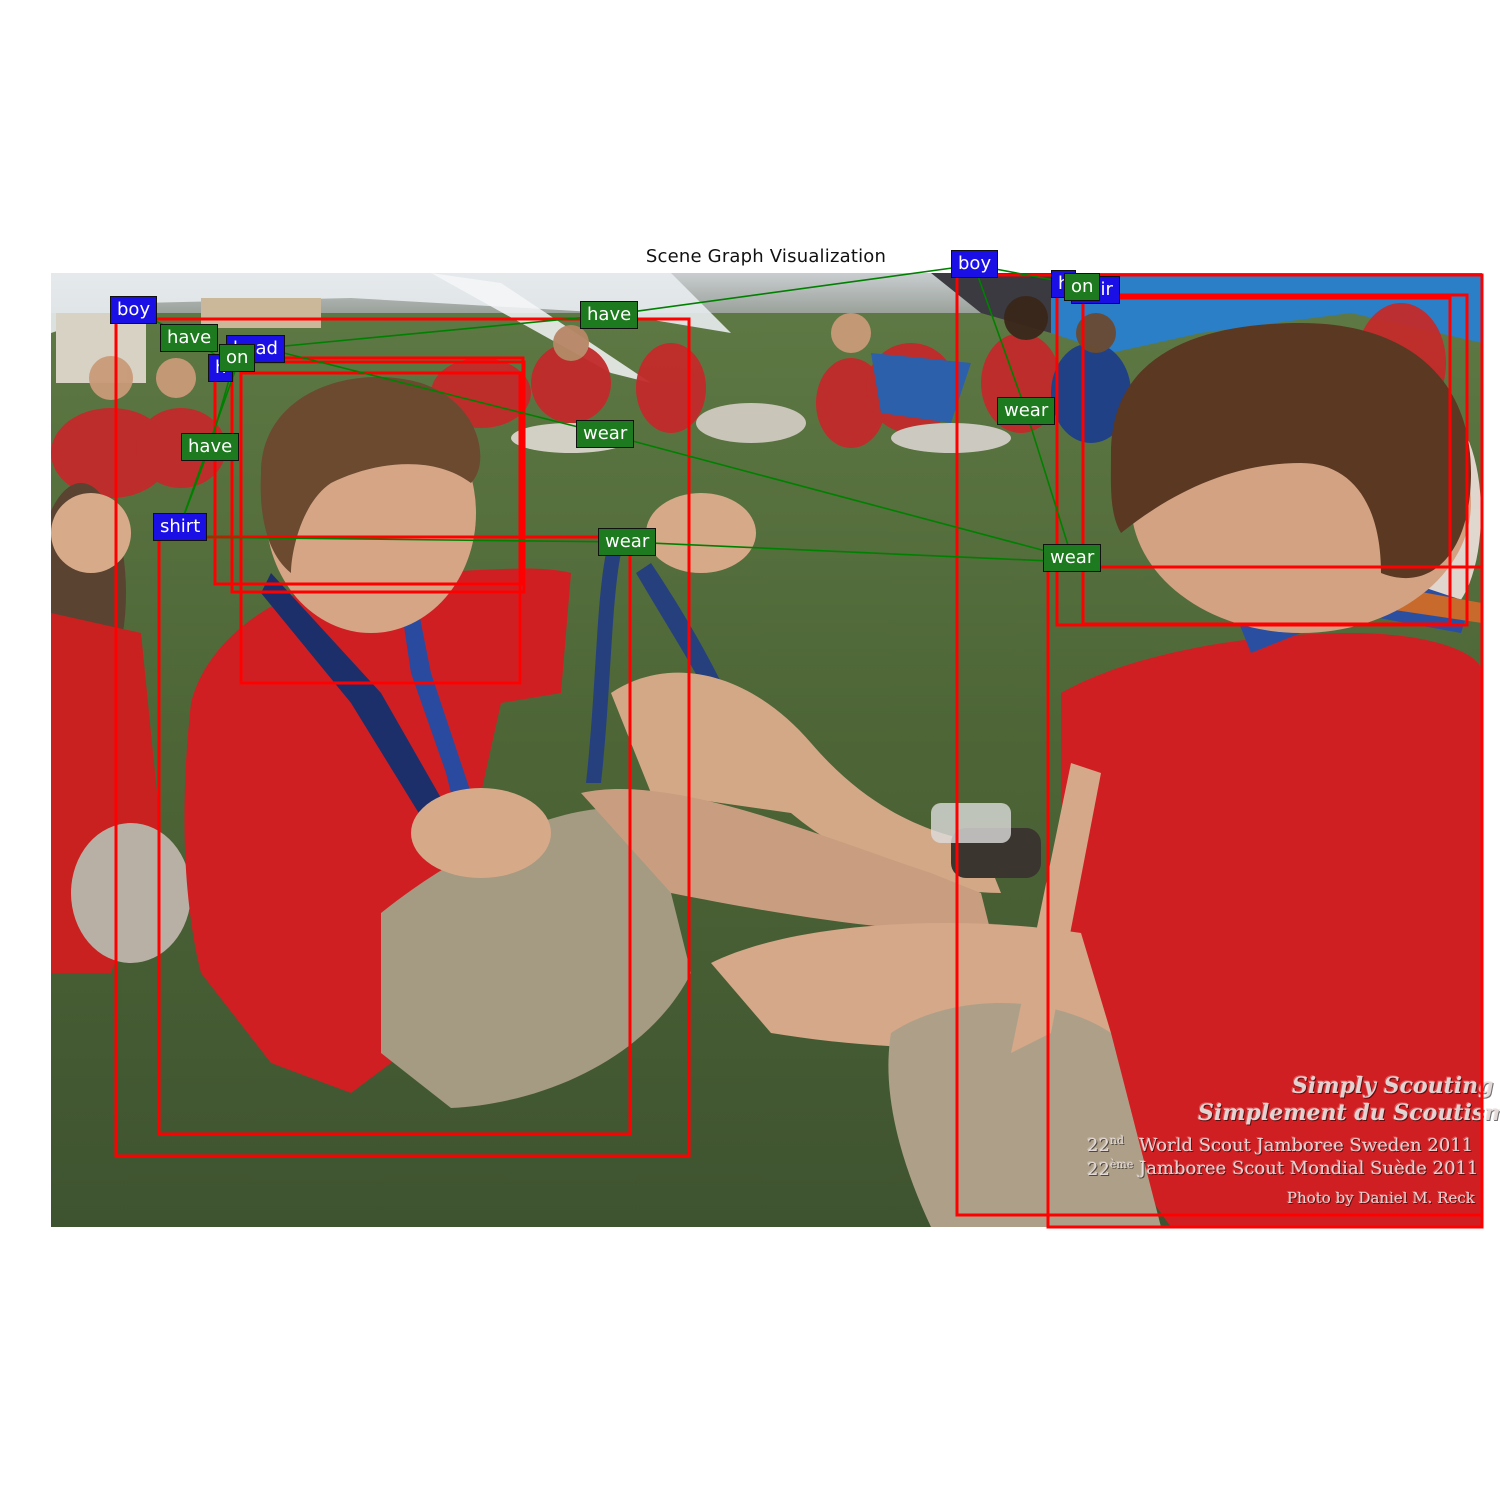  What do you see at coordinates (1306, 1145) in the screenshot?
I see `watermark-event-en: World Scout Jamboree Sweden 2011` at bounding box center [1306, 1145].